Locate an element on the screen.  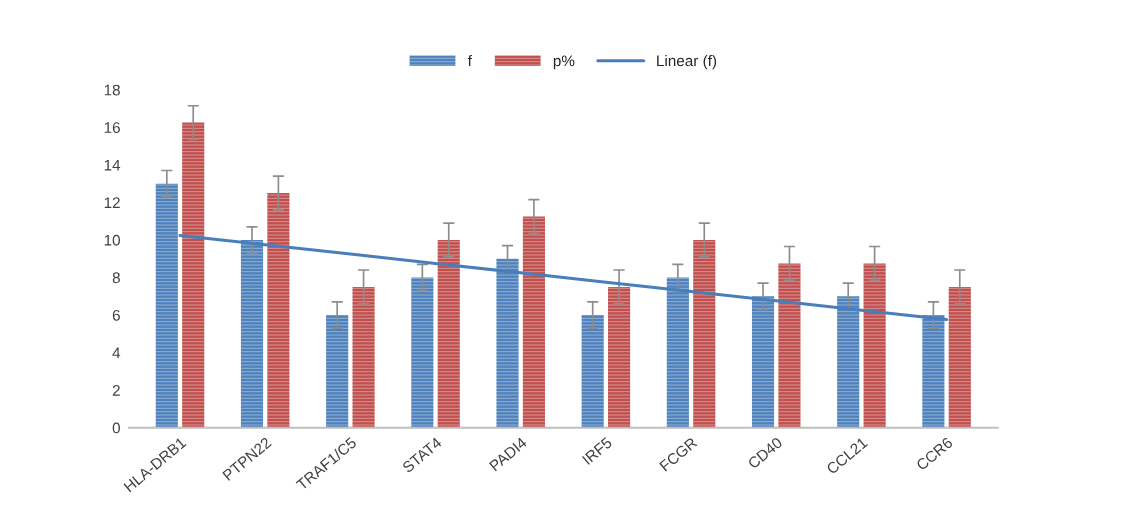
y-tick-label: 2 is located at coordinates (116, 390).